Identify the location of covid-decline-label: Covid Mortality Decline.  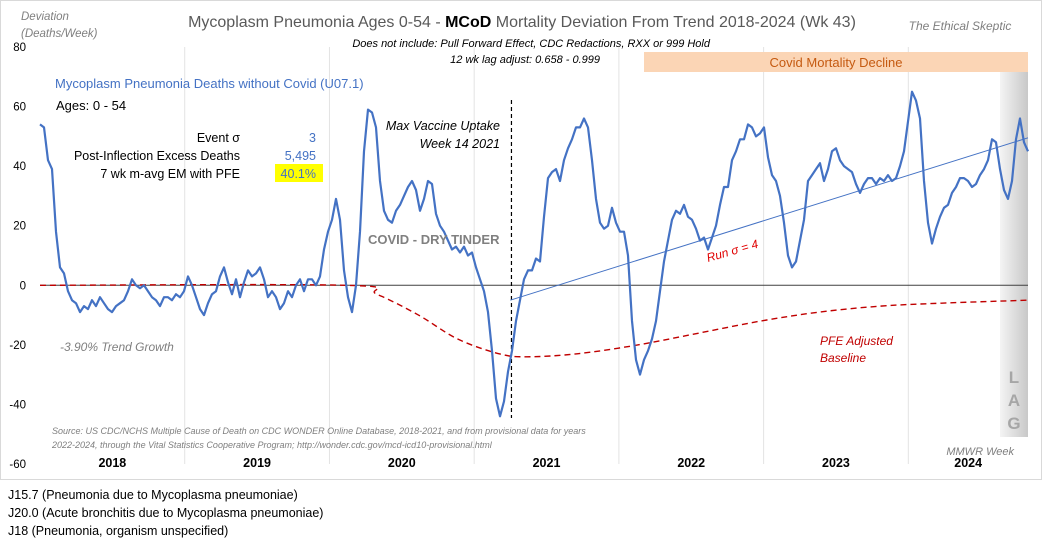
(836, 62).